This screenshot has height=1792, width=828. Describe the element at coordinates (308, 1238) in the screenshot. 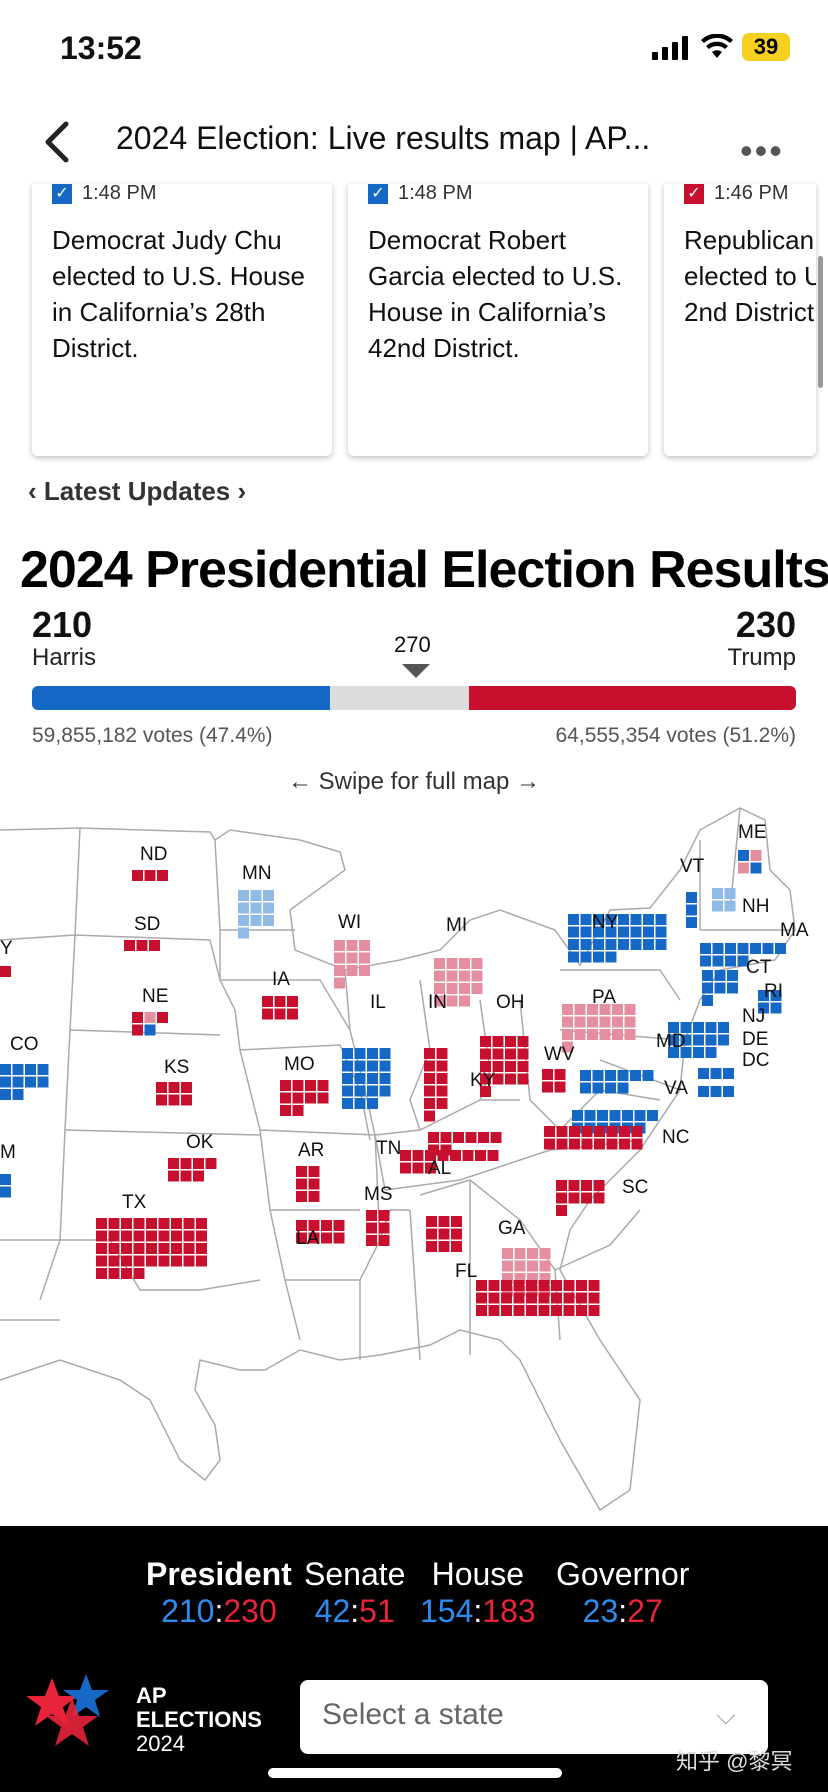

I see `state-label: LA` at that location.